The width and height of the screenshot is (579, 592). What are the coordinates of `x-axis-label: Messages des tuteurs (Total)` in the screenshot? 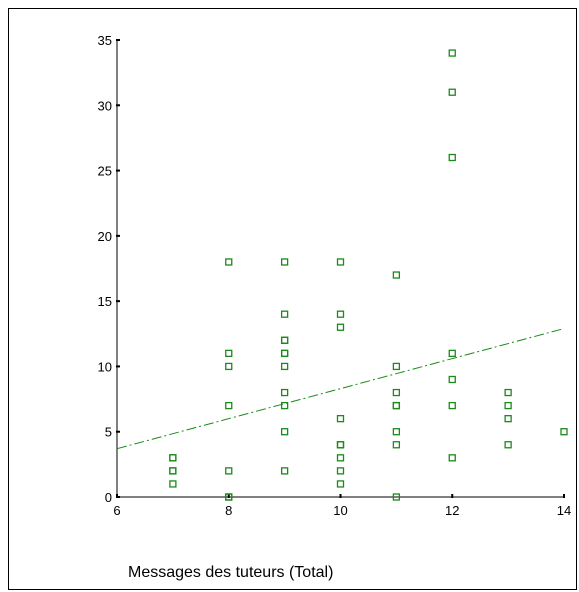 It's located at (231, 572).